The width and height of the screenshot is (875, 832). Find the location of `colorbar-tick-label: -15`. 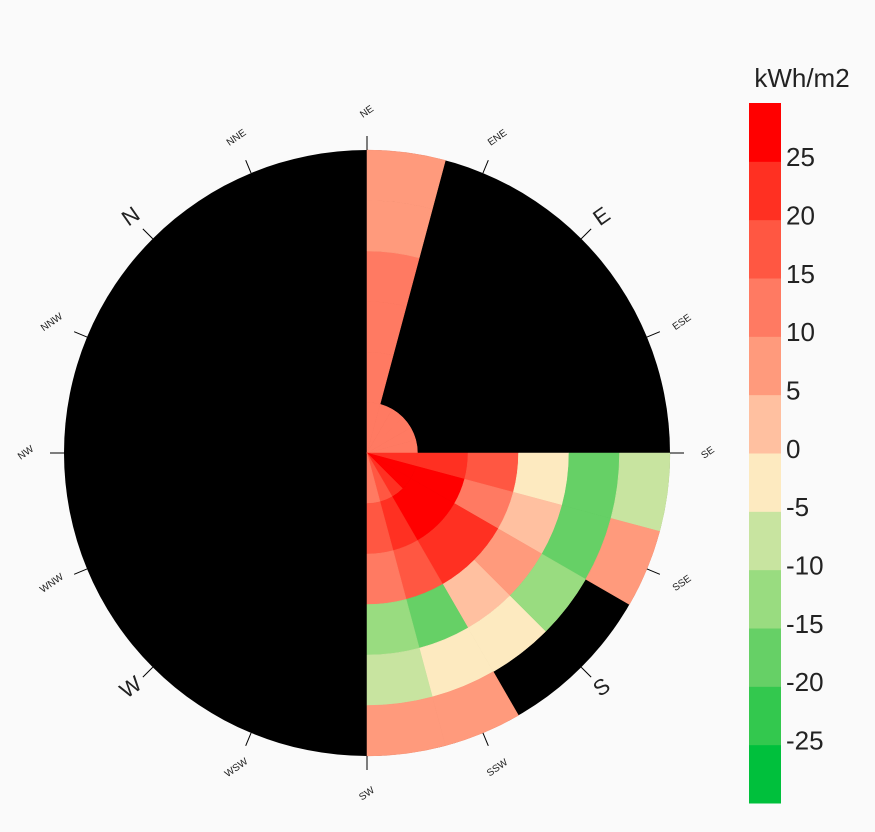

colorbar-tick-label: -15 is located at coordinates (805, 624).